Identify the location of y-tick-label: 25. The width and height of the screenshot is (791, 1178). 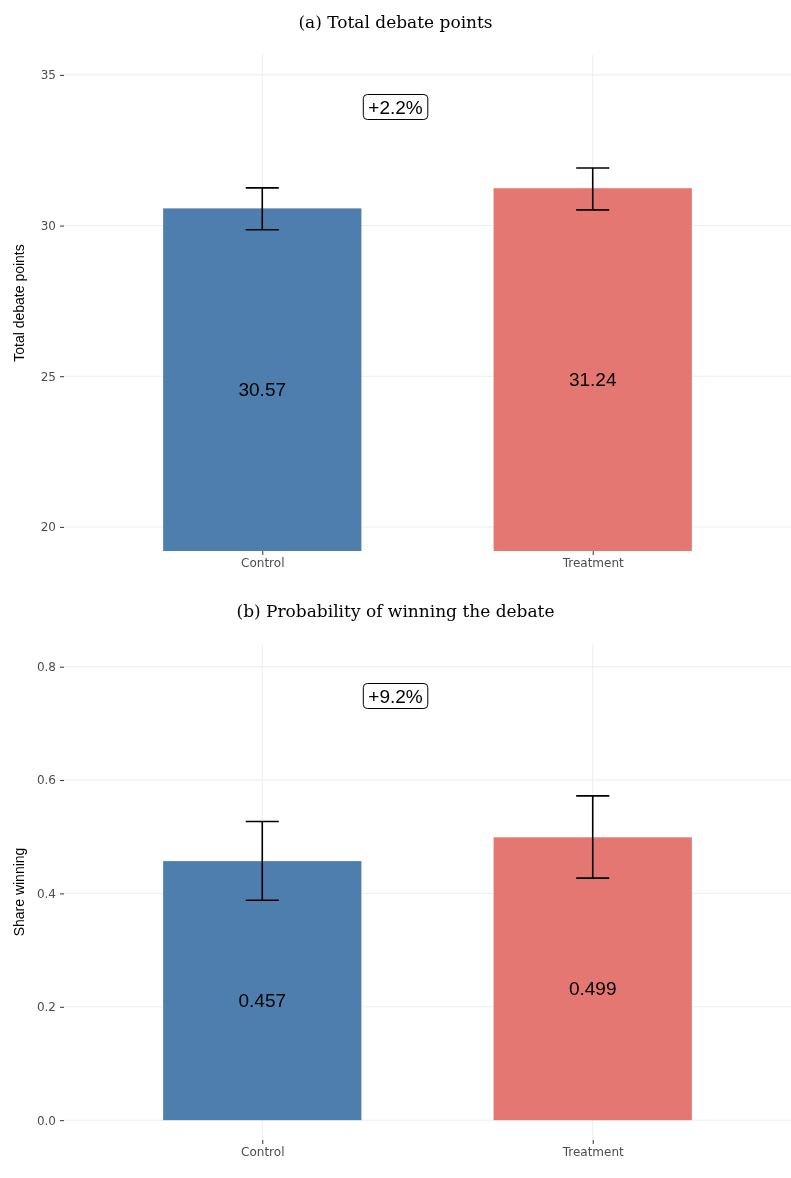
(48, 376).